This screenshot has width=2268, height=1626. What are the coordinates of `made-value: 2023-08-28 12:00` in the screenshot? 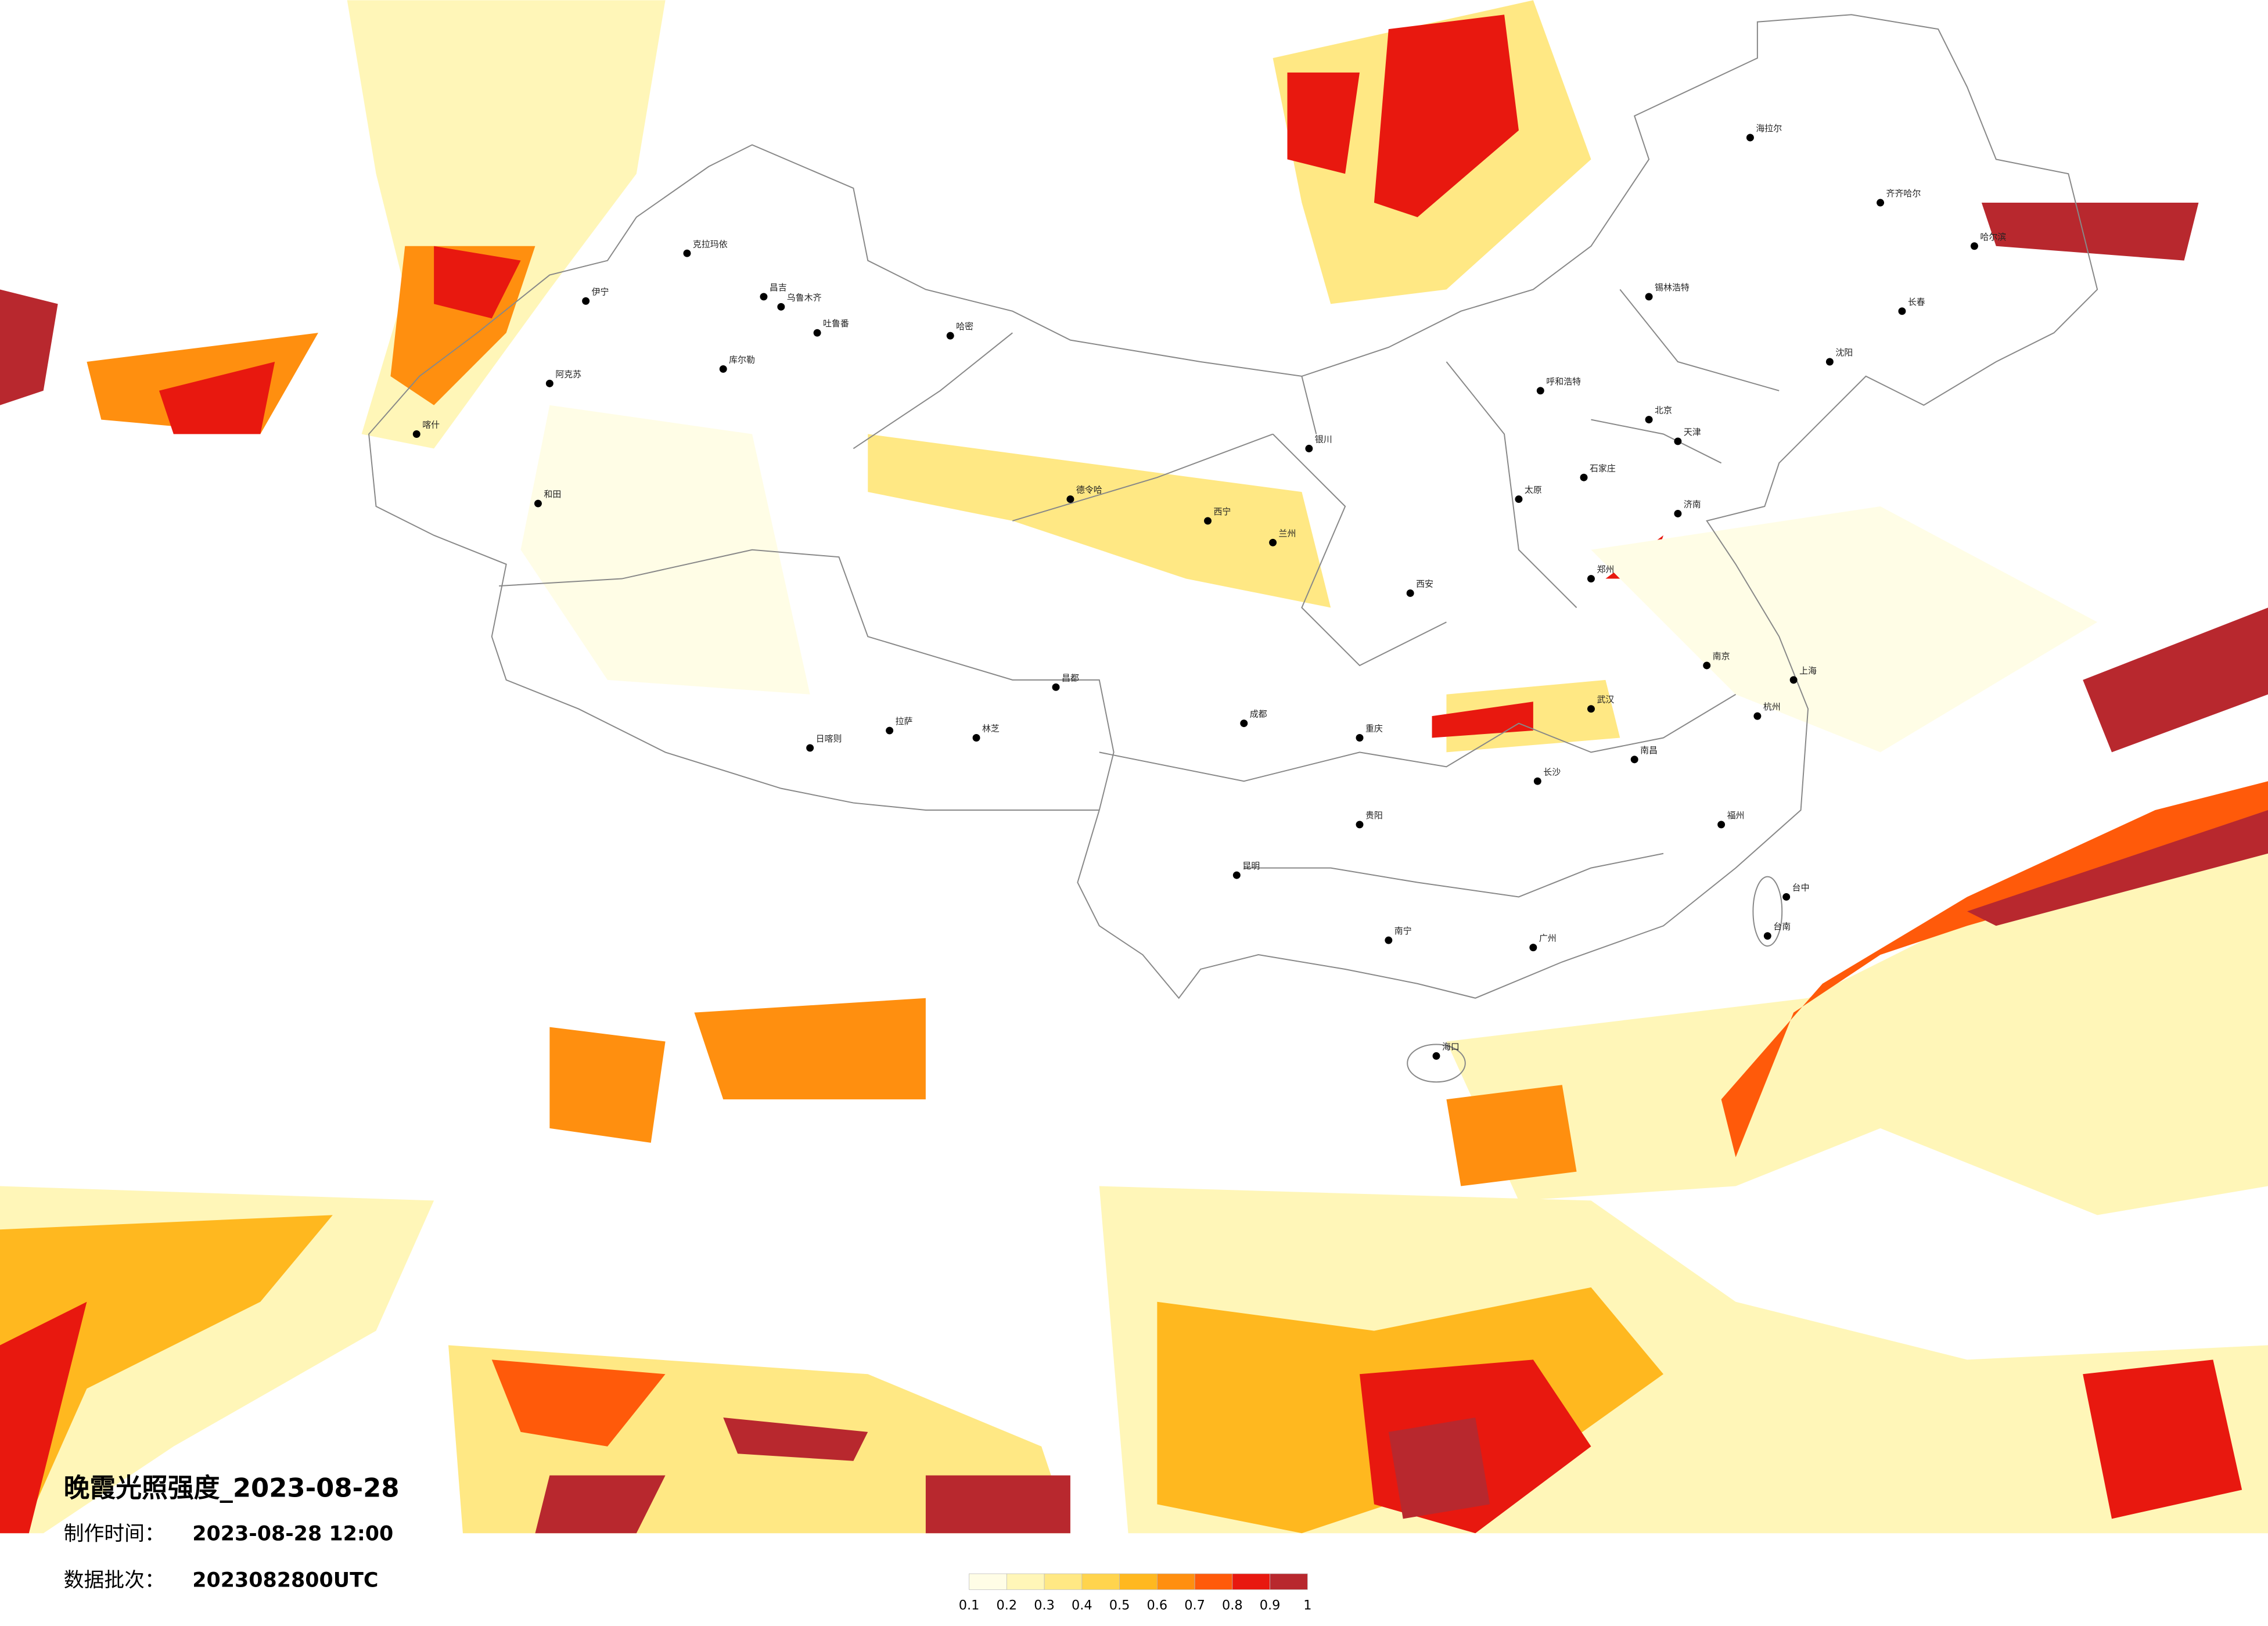 It's located at (292, 1534).